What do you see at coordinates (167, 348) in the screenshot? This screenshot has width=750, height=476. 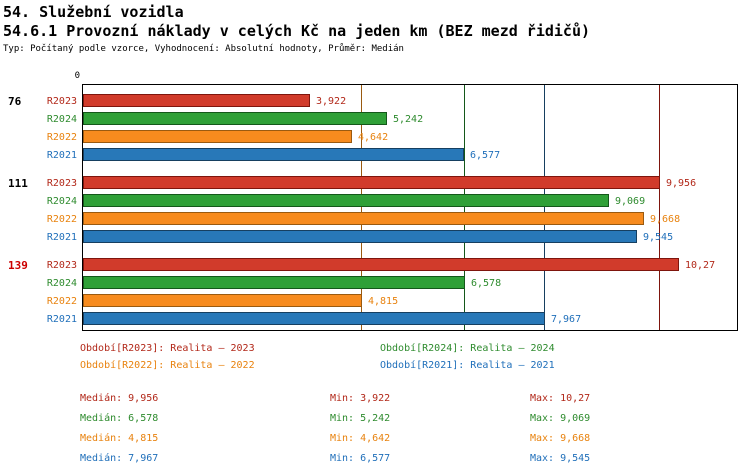 I see `legend-item-r2023: Období[R2023]: Realita – 2023` at bounding box center [167, 348].